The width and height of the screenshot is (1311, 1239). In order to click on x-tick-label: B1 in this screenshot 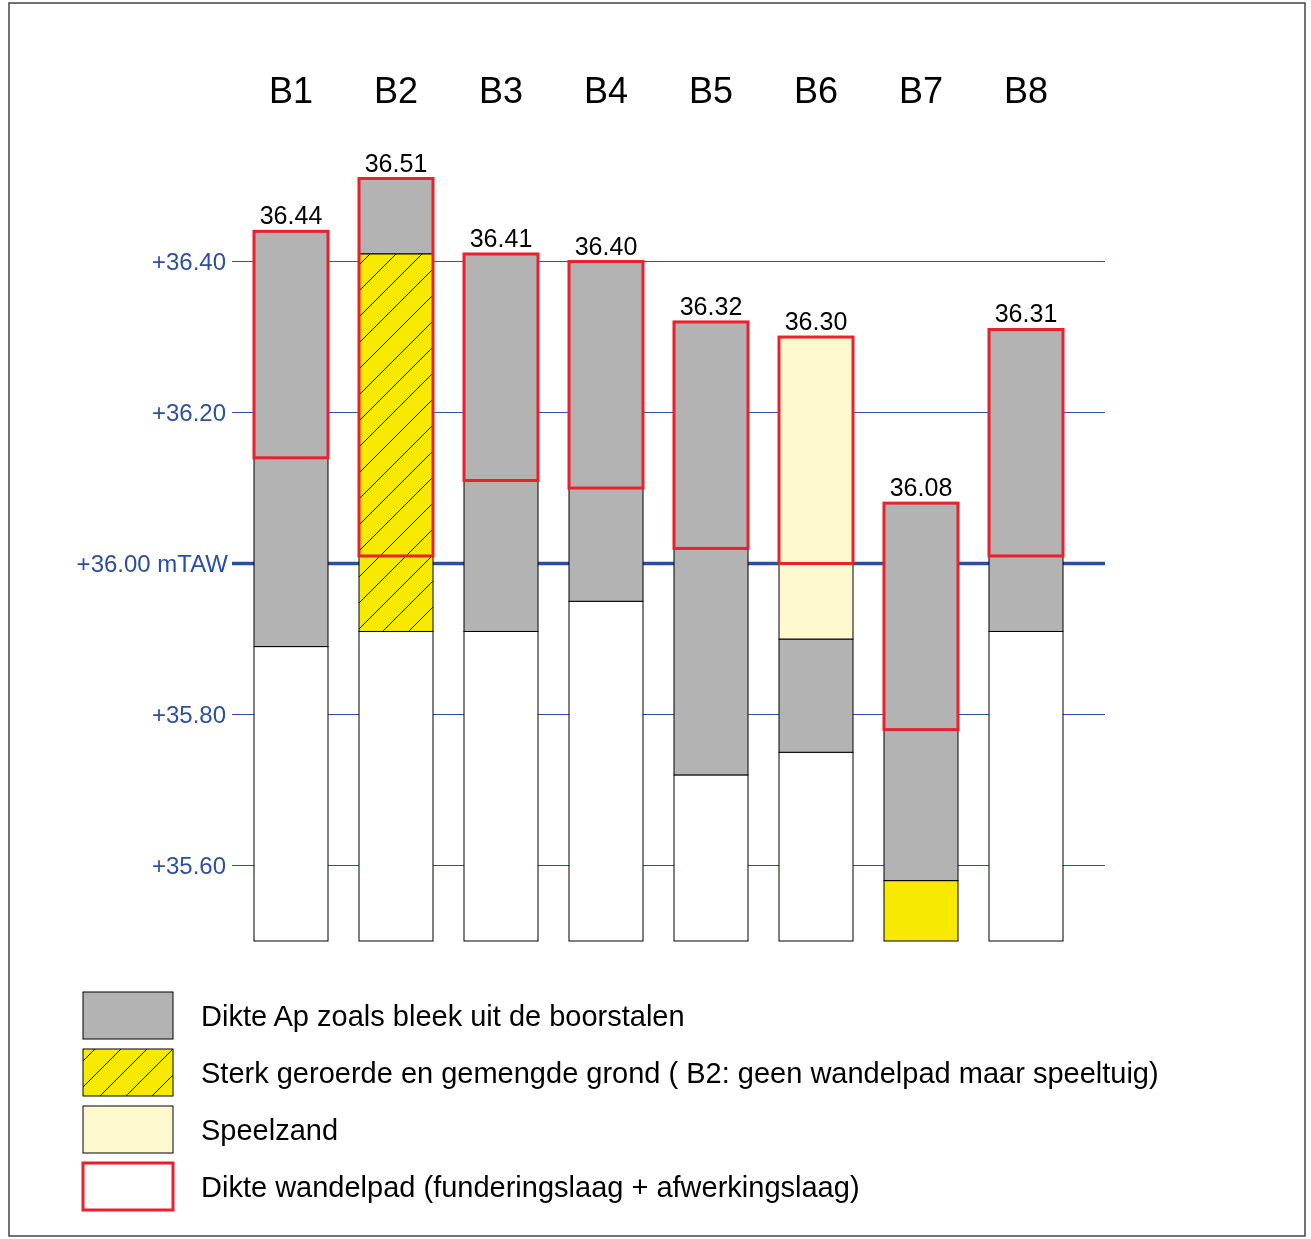, I will do `click(291, 90)`.